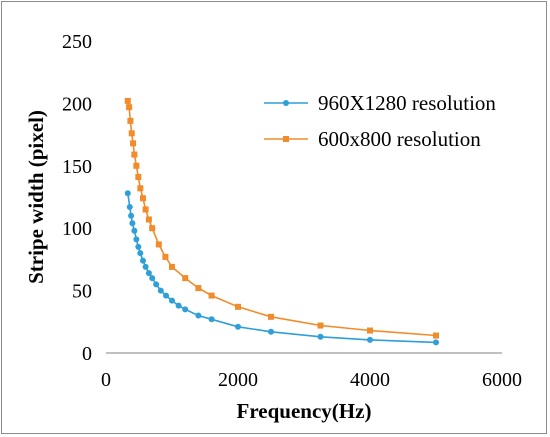 This screenshot has height=437, width=550. Describe the element at coordinates (380, 121) in the screenshot. I see `legend: 960X1280 resolution 600x800 resolution` at that location.